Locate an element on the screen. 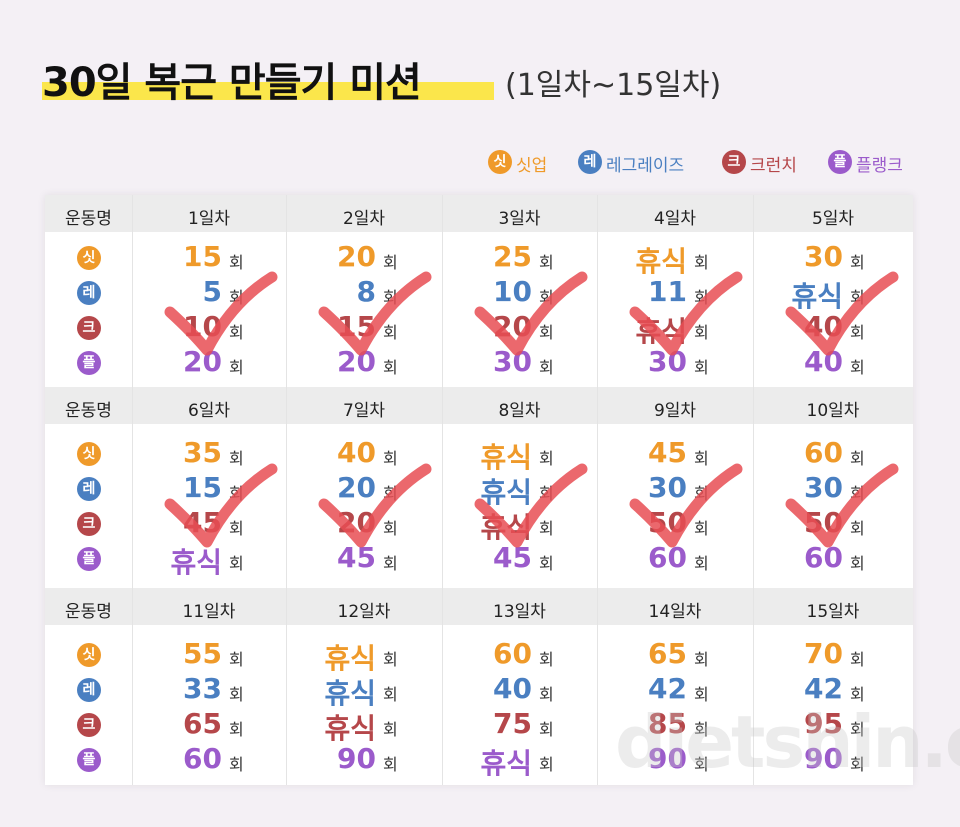 Image resolution: width=960 pixels, height=827 pixels. cell-value: 65 is located at coordinates (202, 723).